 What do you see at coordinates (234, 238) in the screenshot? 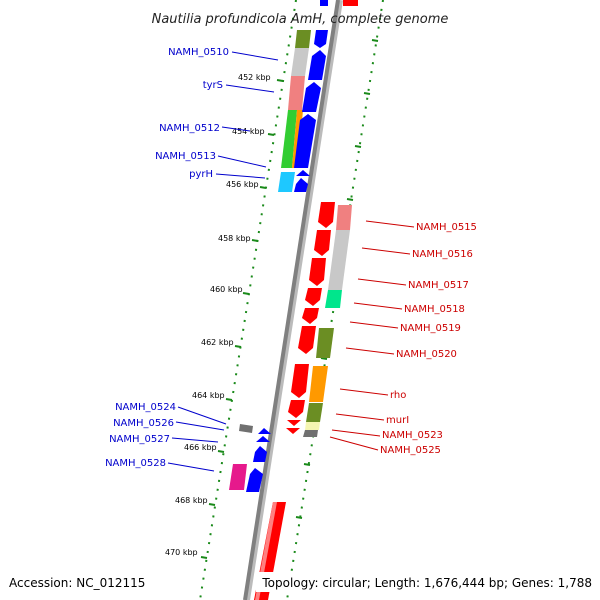
I see `tick-label-458: 458 kbp` at bounding box center [234, 238].